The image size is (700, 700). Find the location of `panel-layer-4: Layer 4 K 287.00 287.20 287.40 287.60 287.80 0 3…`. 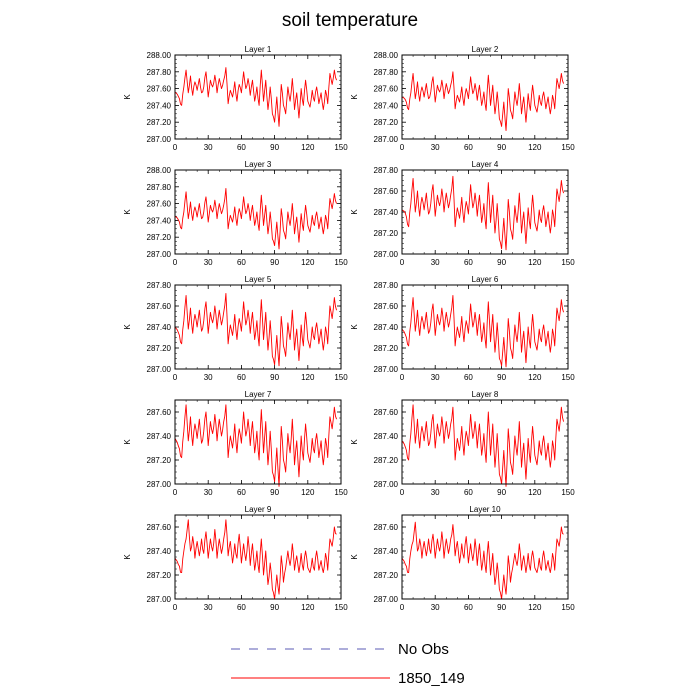

panel-layer-4: Layer 4 K 287.00 287.20 287.40 287.60 287.80 0 3… is located at coordinates (462, 213).